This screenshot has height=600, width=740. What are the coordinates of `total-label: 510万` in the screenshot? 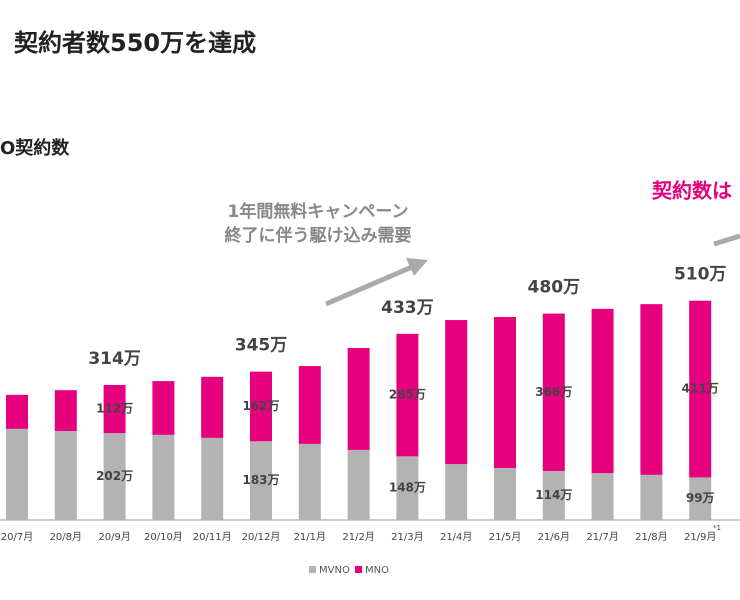 It's located at (700, 275).